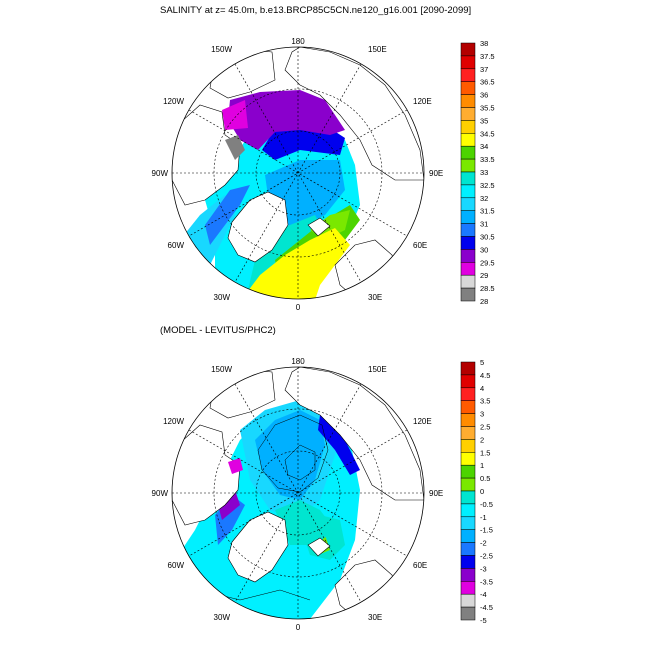 The height and width of the screenshot is (647, 647). Describe the element at coordinates (483, 594) in the screenshot. I see `colorbar-bottom-tick-label: -4` at that location.